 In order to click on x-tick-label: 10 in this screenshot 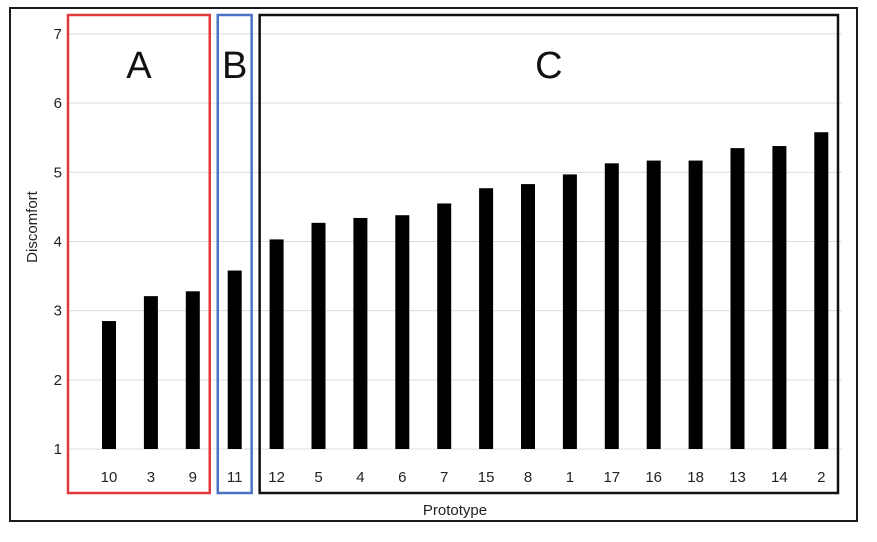, I will do `click(109, 477)`.